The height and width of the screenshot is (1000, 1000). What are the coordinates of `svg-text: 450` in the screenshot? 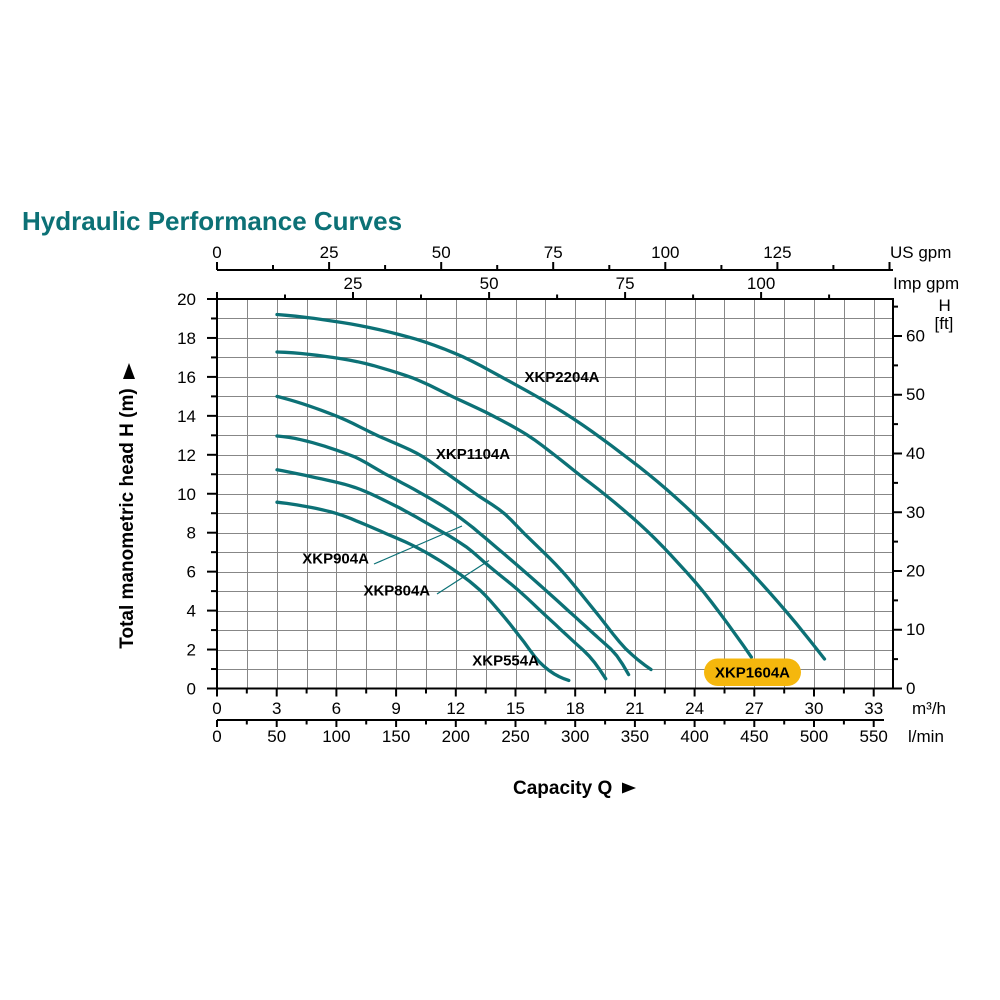 It's located at (754, 736).